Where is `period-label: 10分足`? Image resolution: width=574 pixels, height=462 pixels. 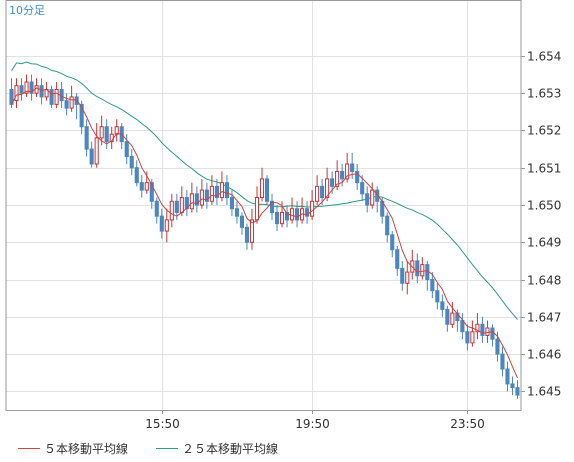
period-label: 10分足 is located at coordinates (27, 10).